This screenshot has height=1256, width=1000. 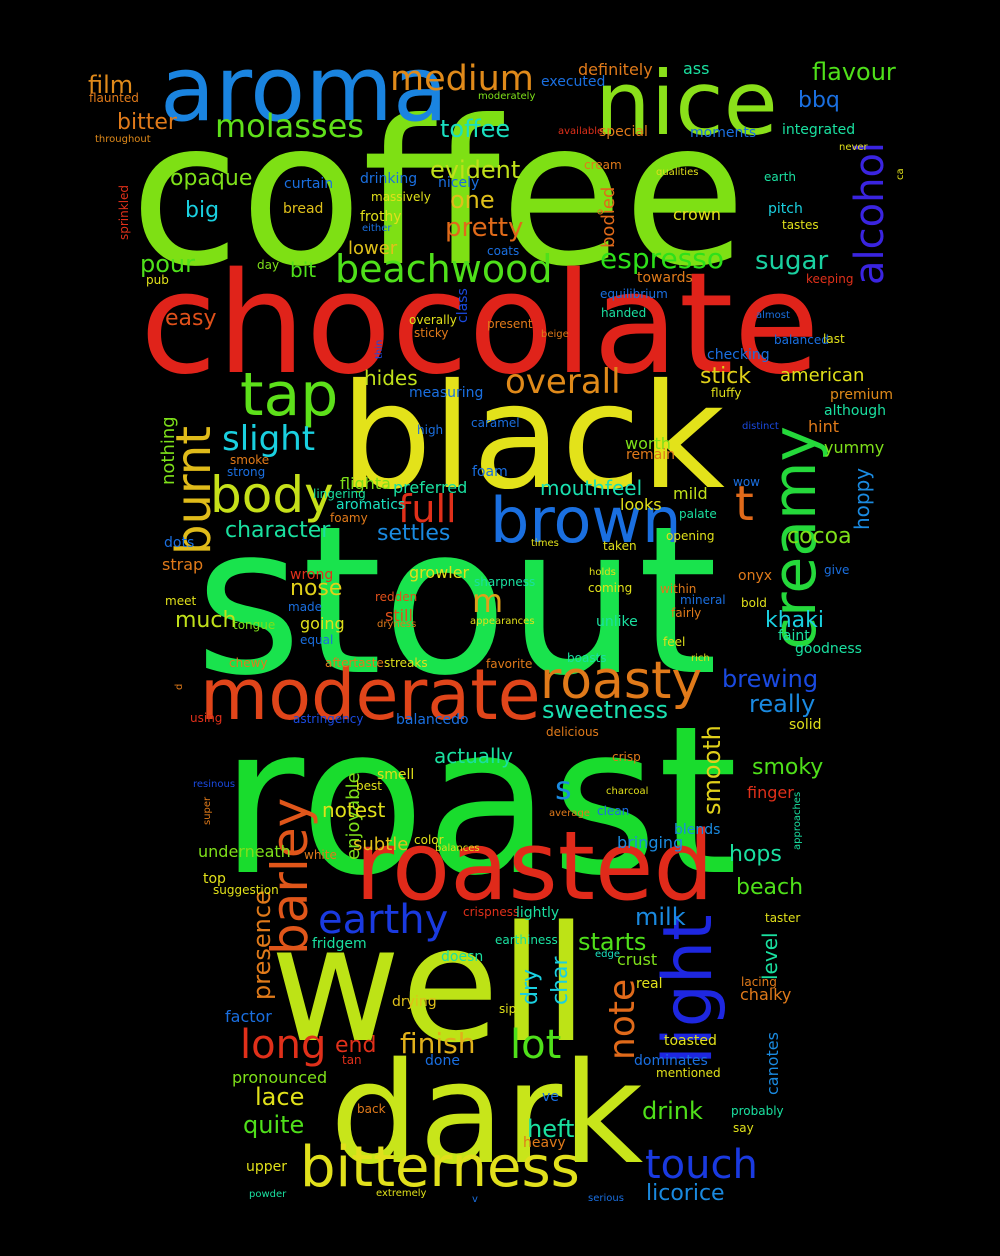 I want to click on word-nicely: nicely, so click(x=459, y=183).